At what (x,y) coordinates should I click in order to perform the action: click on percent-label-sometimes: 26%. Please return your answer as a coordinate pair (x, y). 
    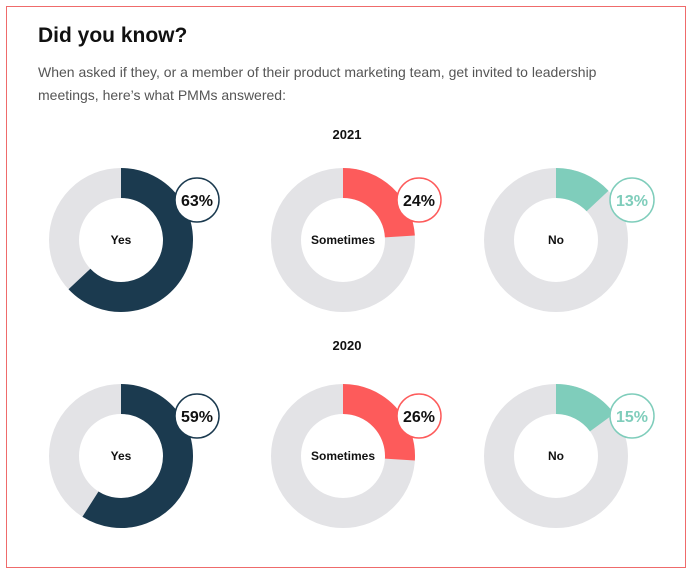
    Looking at the image, I should click on (419, 417).